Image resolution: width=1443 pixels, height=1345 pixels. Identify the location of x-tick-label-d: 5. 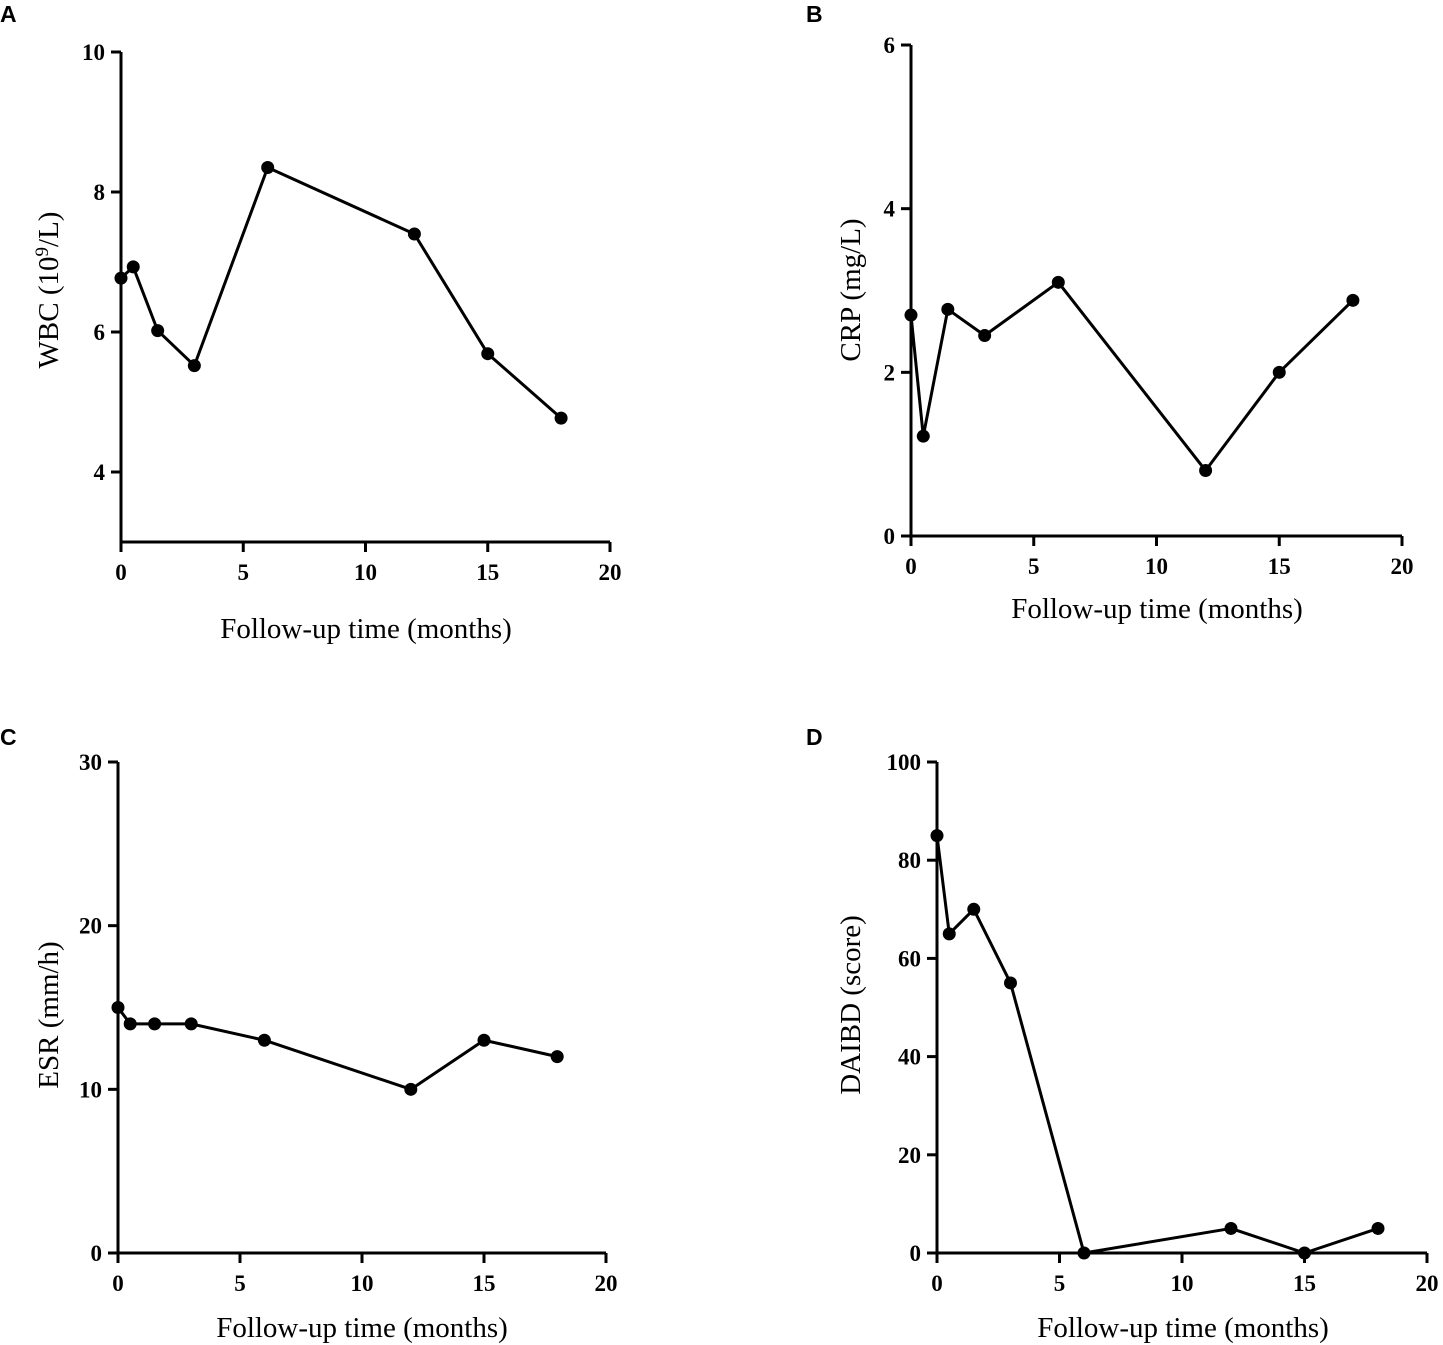
(1060, 1283).